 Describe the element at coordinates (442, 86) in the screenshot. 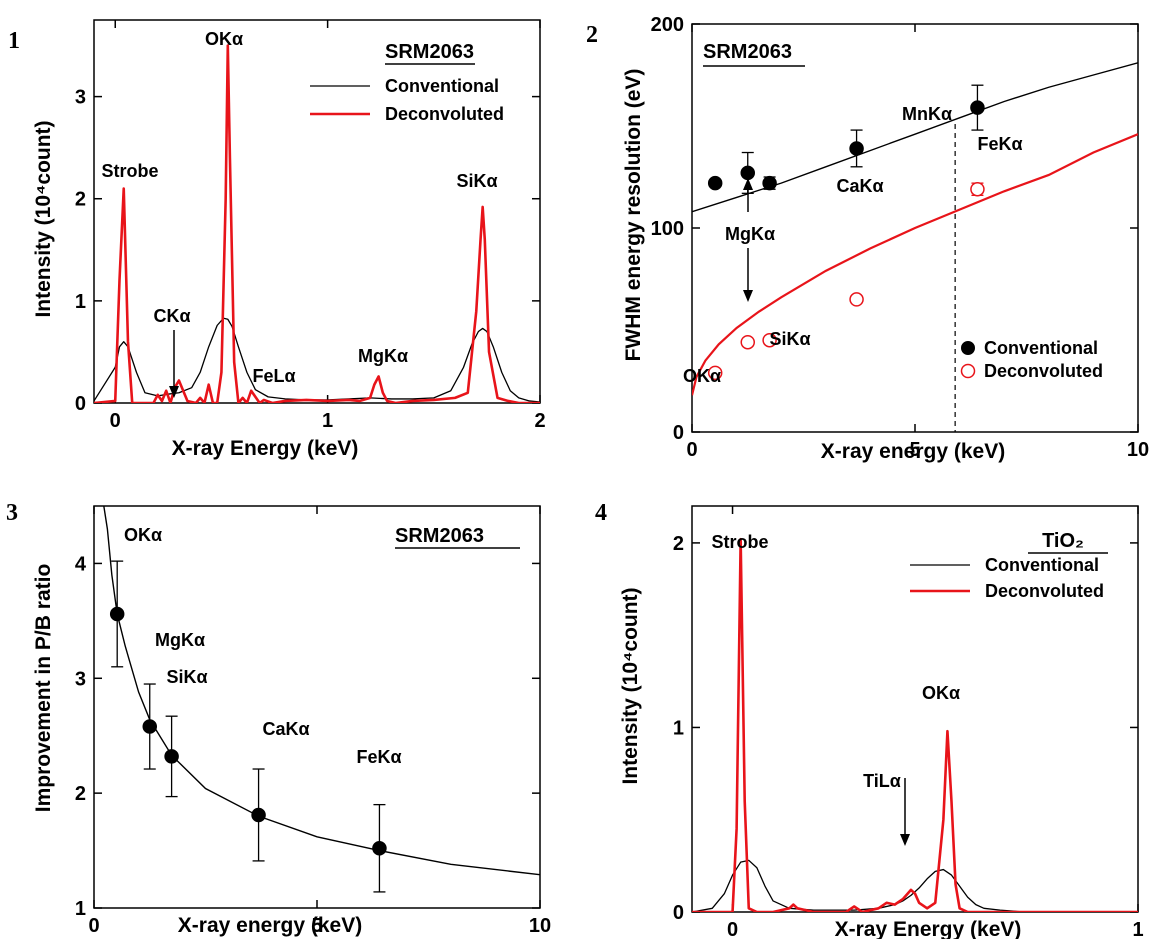

I see `panel-1-legend-label-conventional: Conventional` at that location.